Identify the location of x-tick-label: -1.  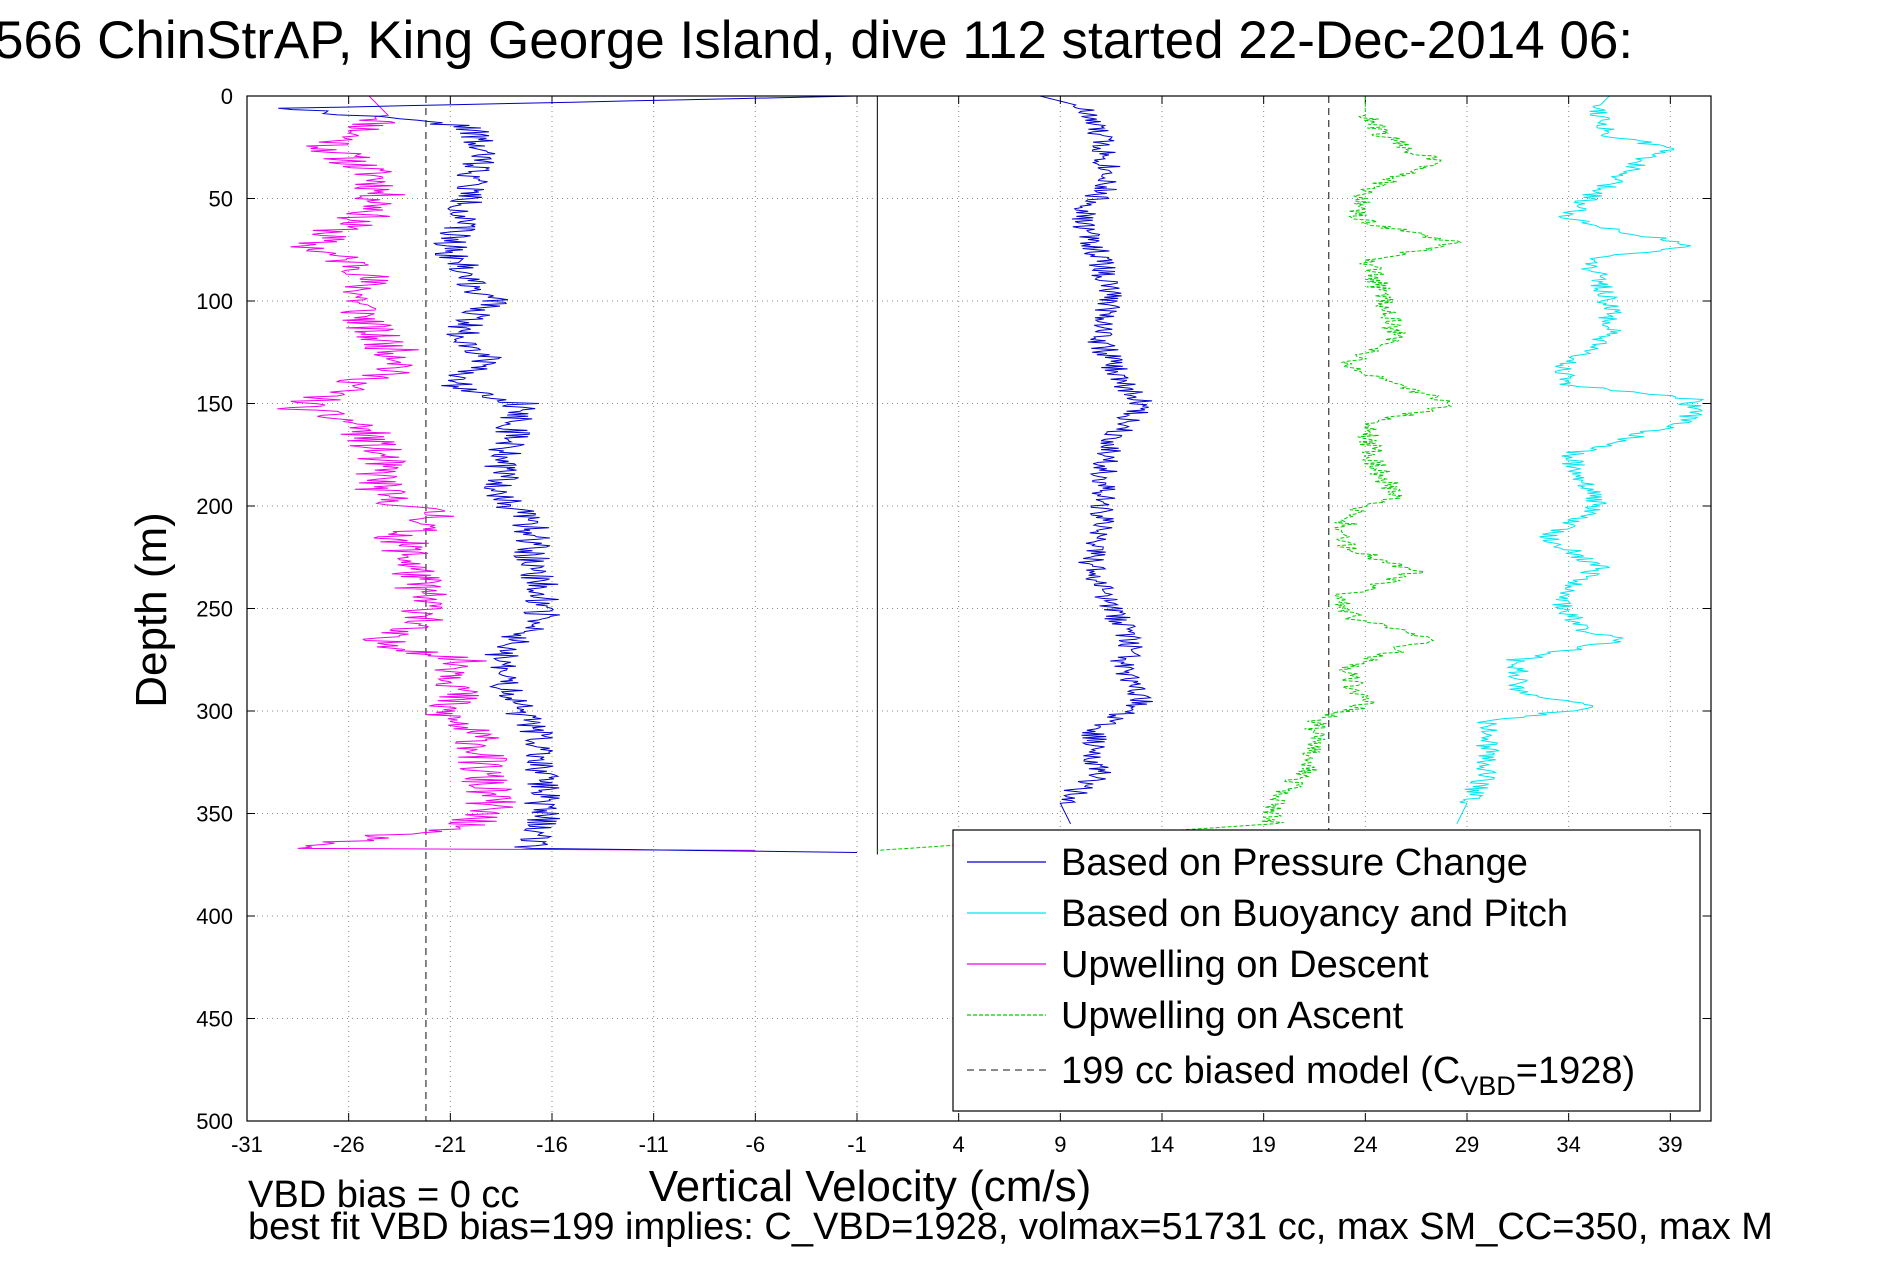
(857, 1144).